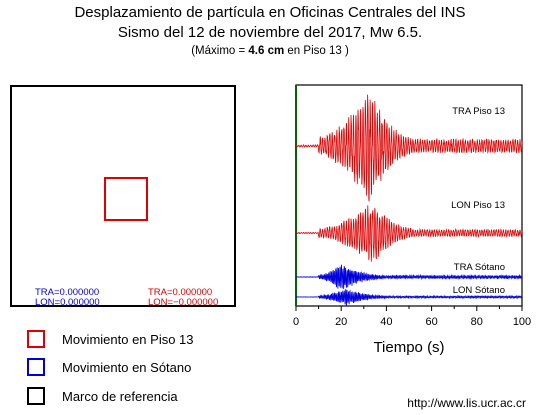 The image size is (540, 415). What do you see at coordinates (478, 205) in the screenshot?
I see `trace-label-1: LON Piso 13` at bounding box center [478, 205].